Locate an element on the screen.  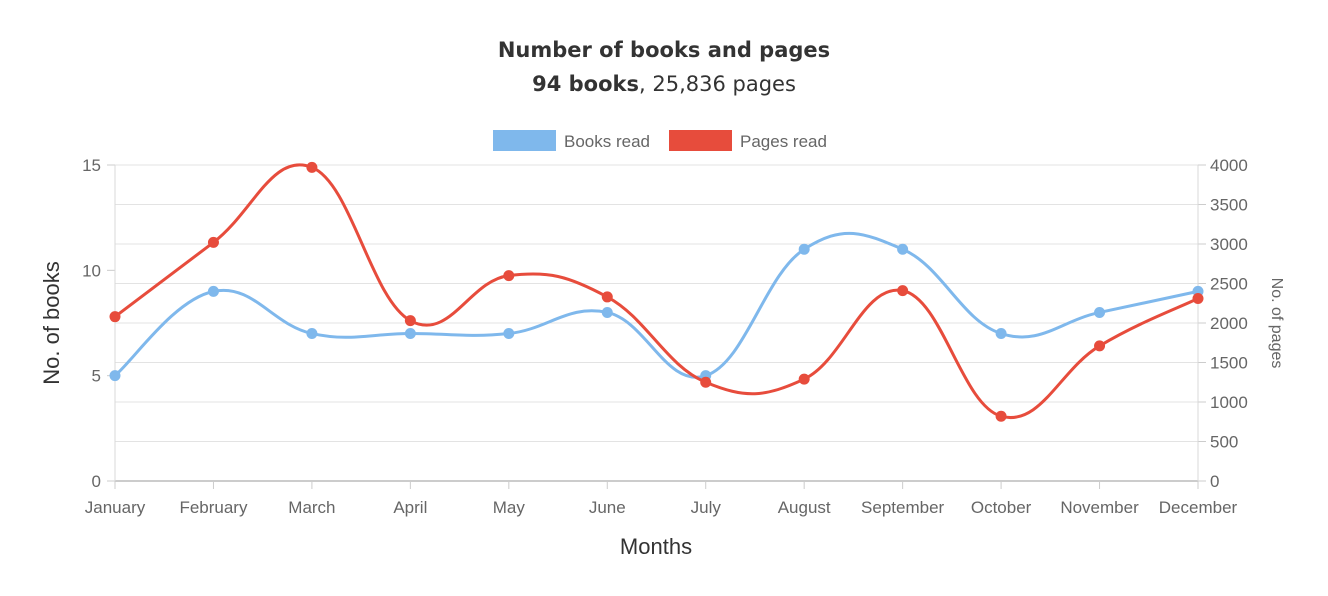
legend-item-books-read: Books read is located at coordinates (571, 140).